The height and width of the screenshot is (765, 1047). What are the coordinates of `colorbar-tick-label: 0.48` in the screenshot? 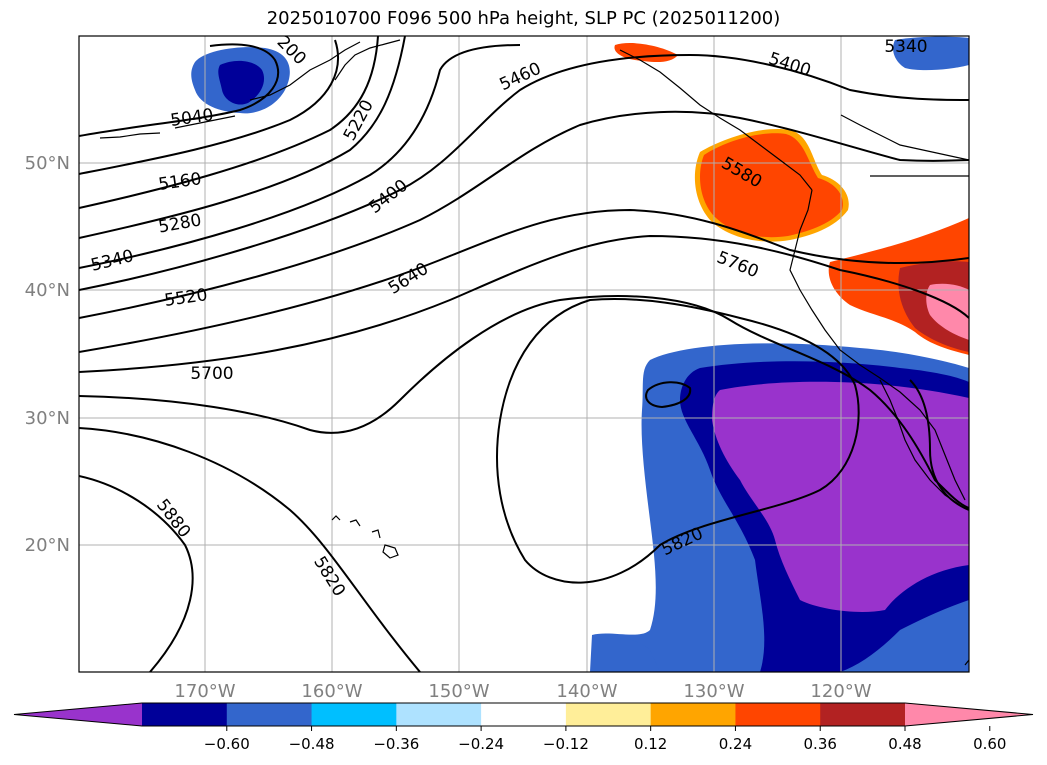 It's located at (904, 744).